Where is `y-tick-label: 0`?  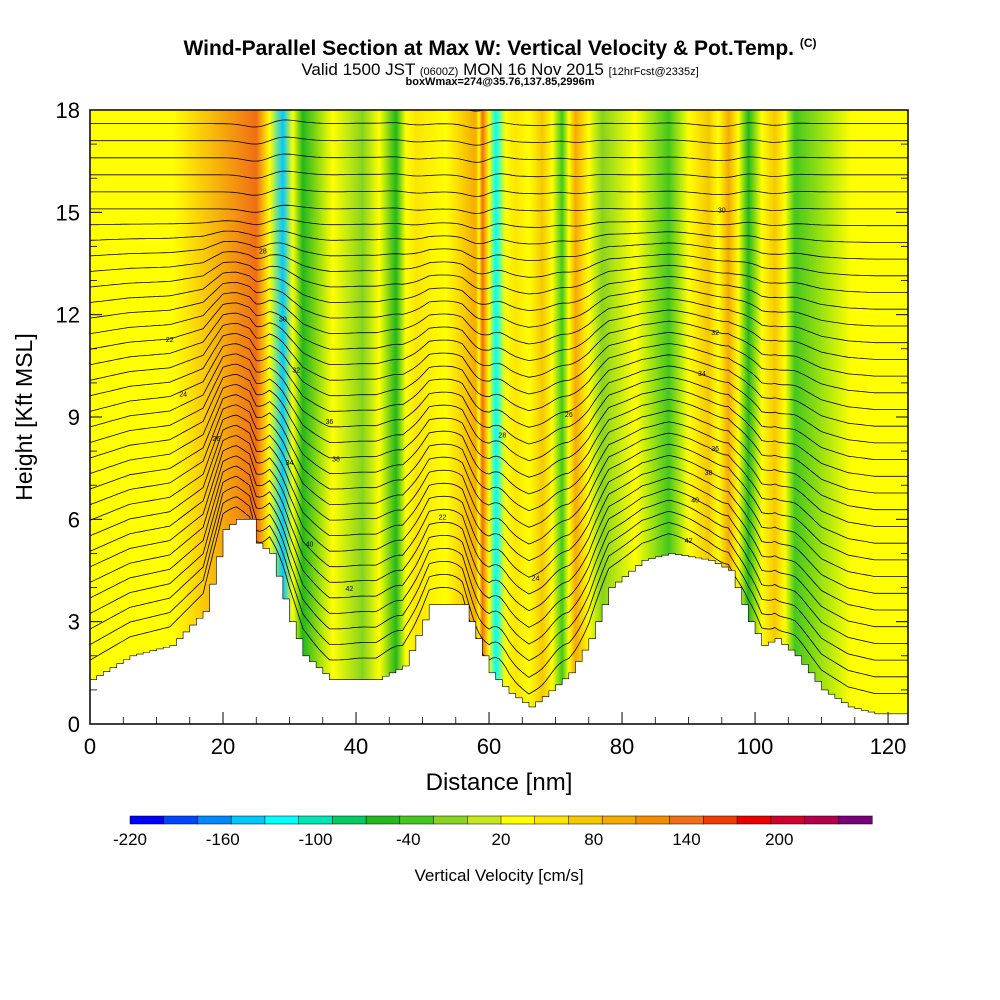
y-tick-label: 0 is located at coordinates (74, 724).